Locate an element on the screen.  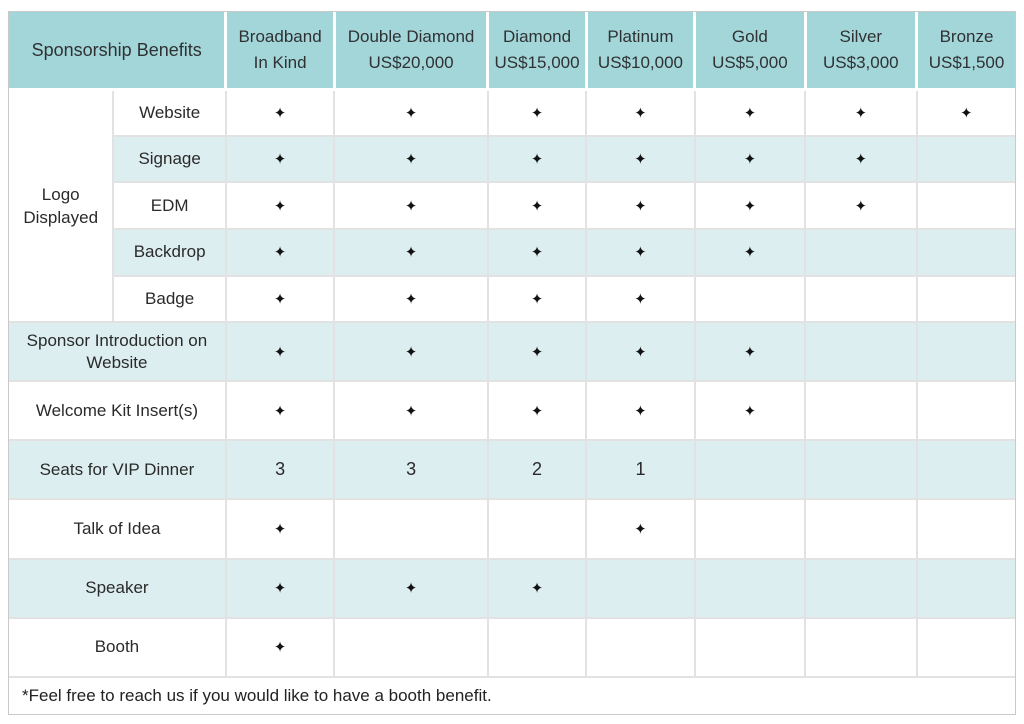
benefit-label: Backdrop is located at coordinates (170, 252).